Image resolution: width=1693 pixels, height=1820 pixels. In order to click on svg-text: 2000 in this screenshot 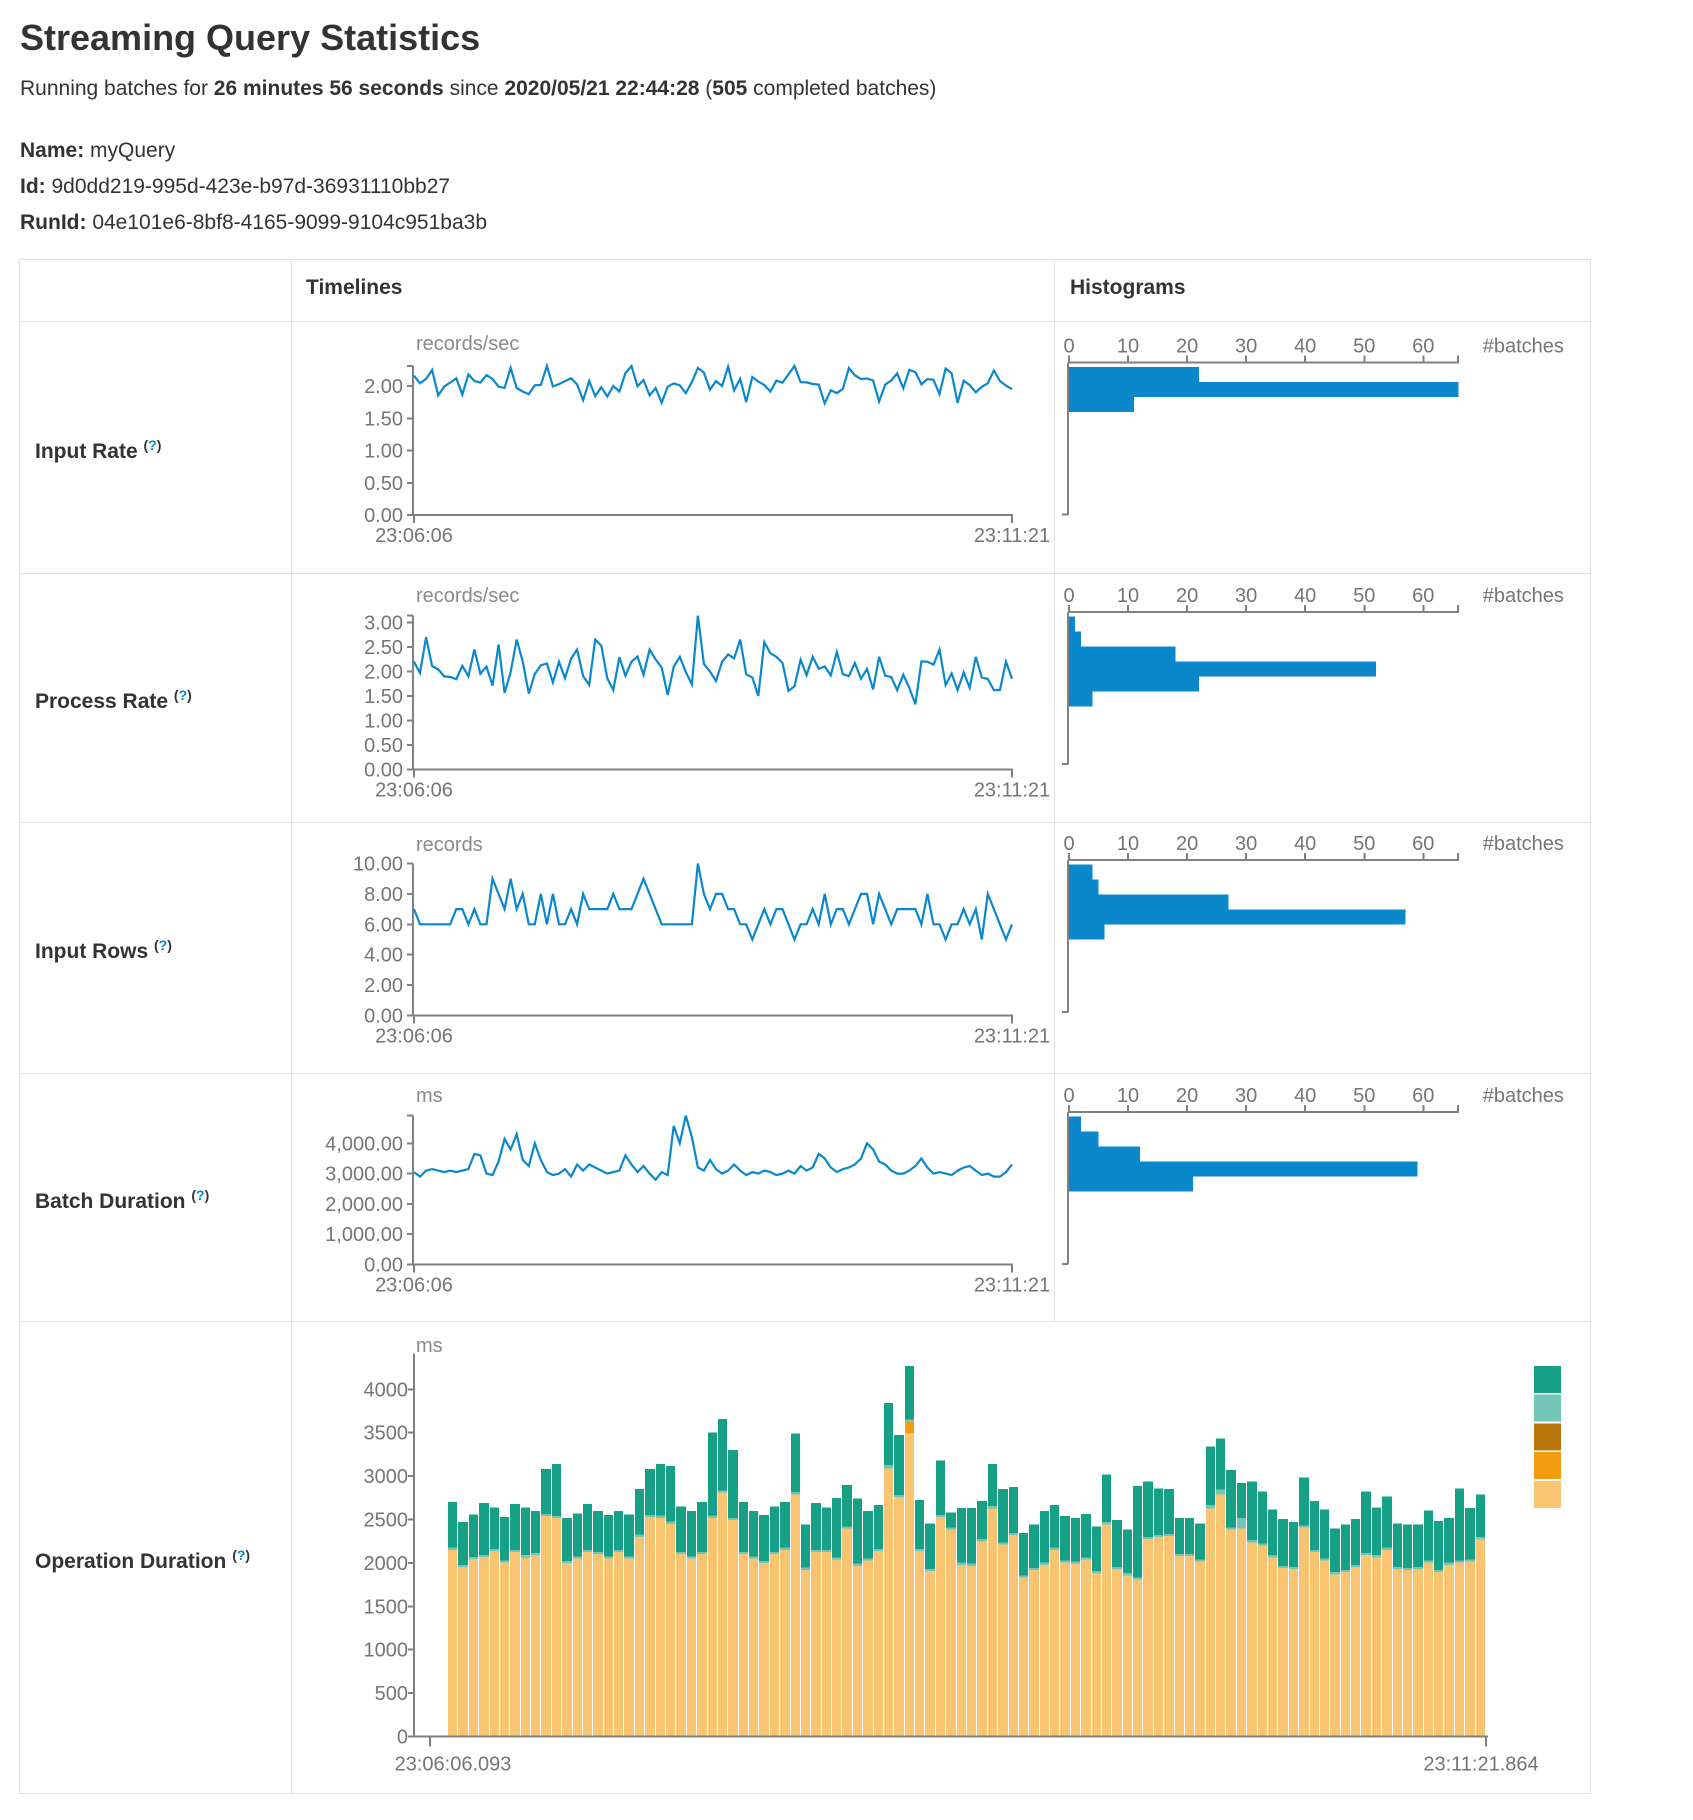, I will do `click(386, 1564)`.